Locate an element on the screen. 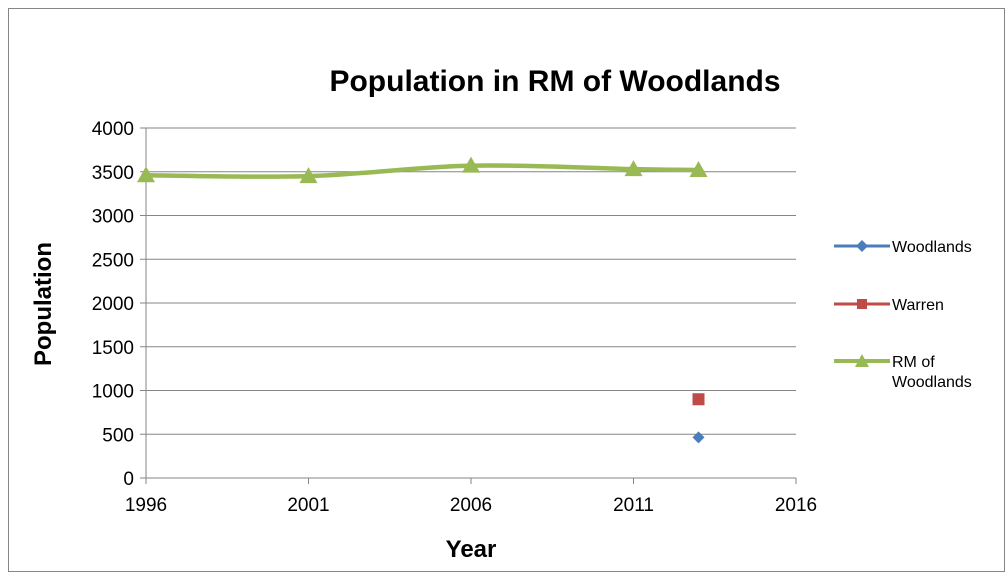 This screenshot has width=1006, height=573. y-tick-label-1500: 1500 is located at coordinates (113, 348).